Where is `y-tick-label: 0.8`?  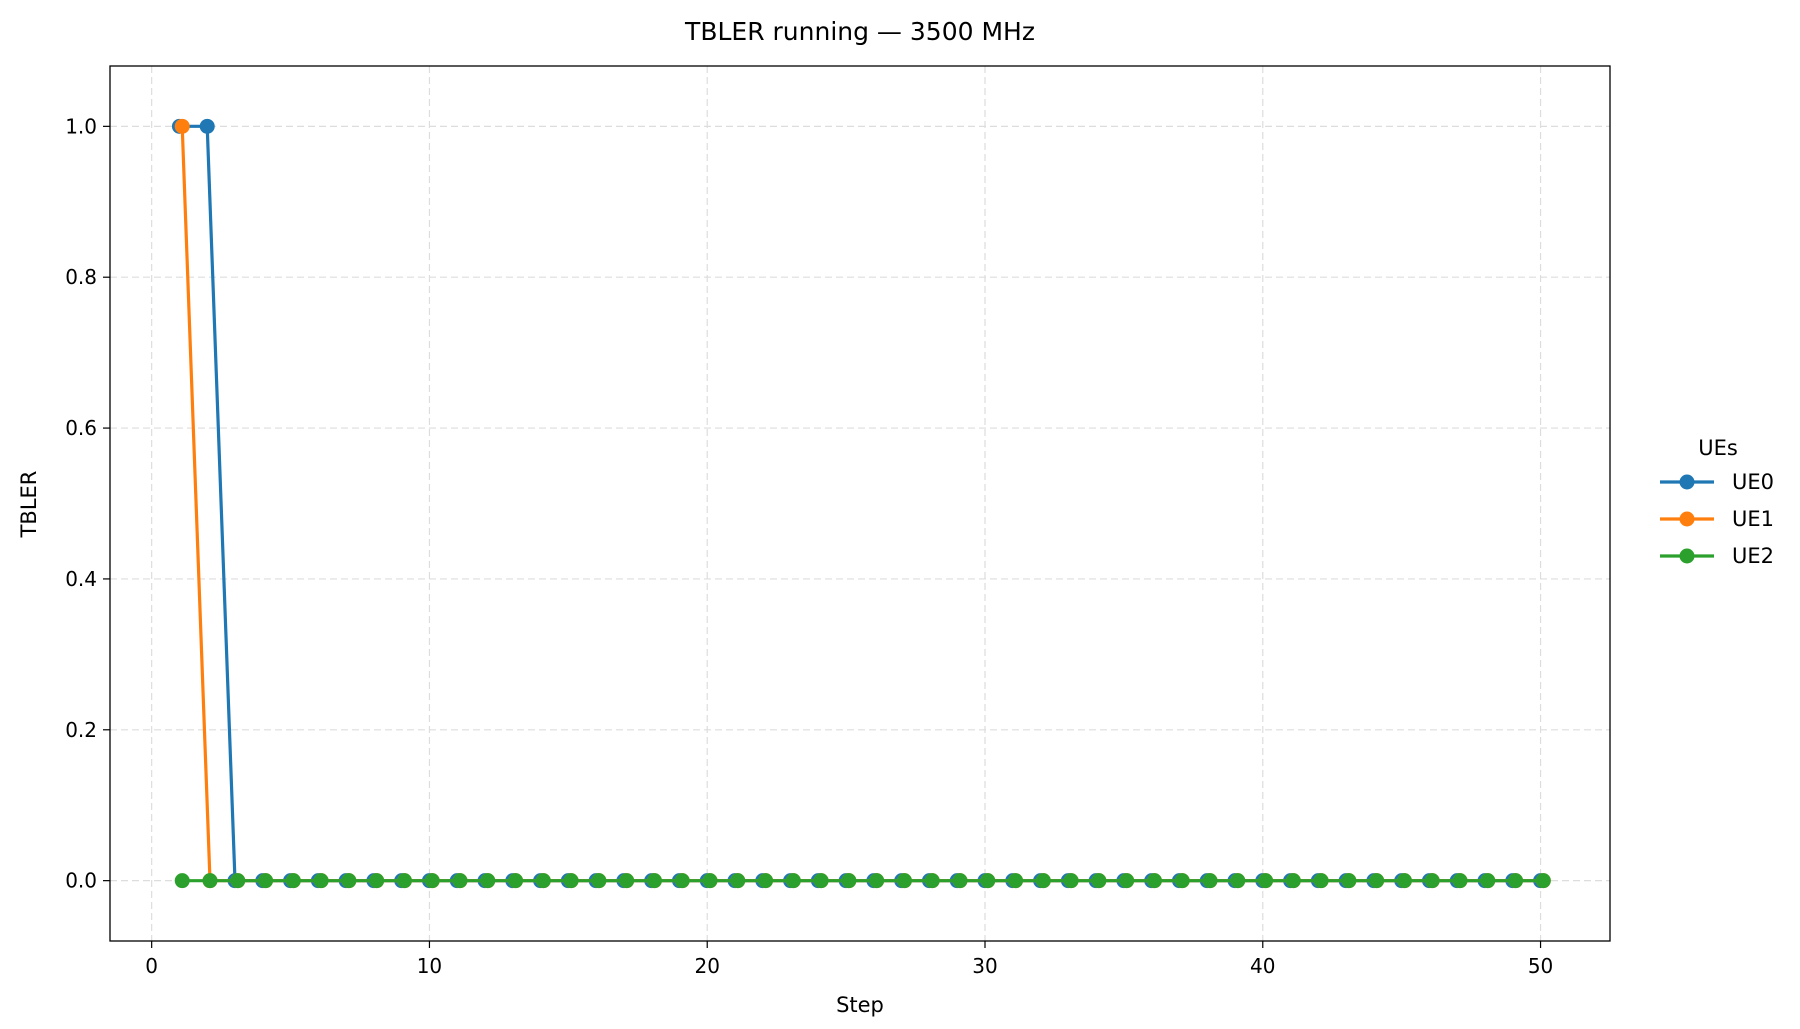 y-tick-label: 0.8 is located at coordinates (81, 277).